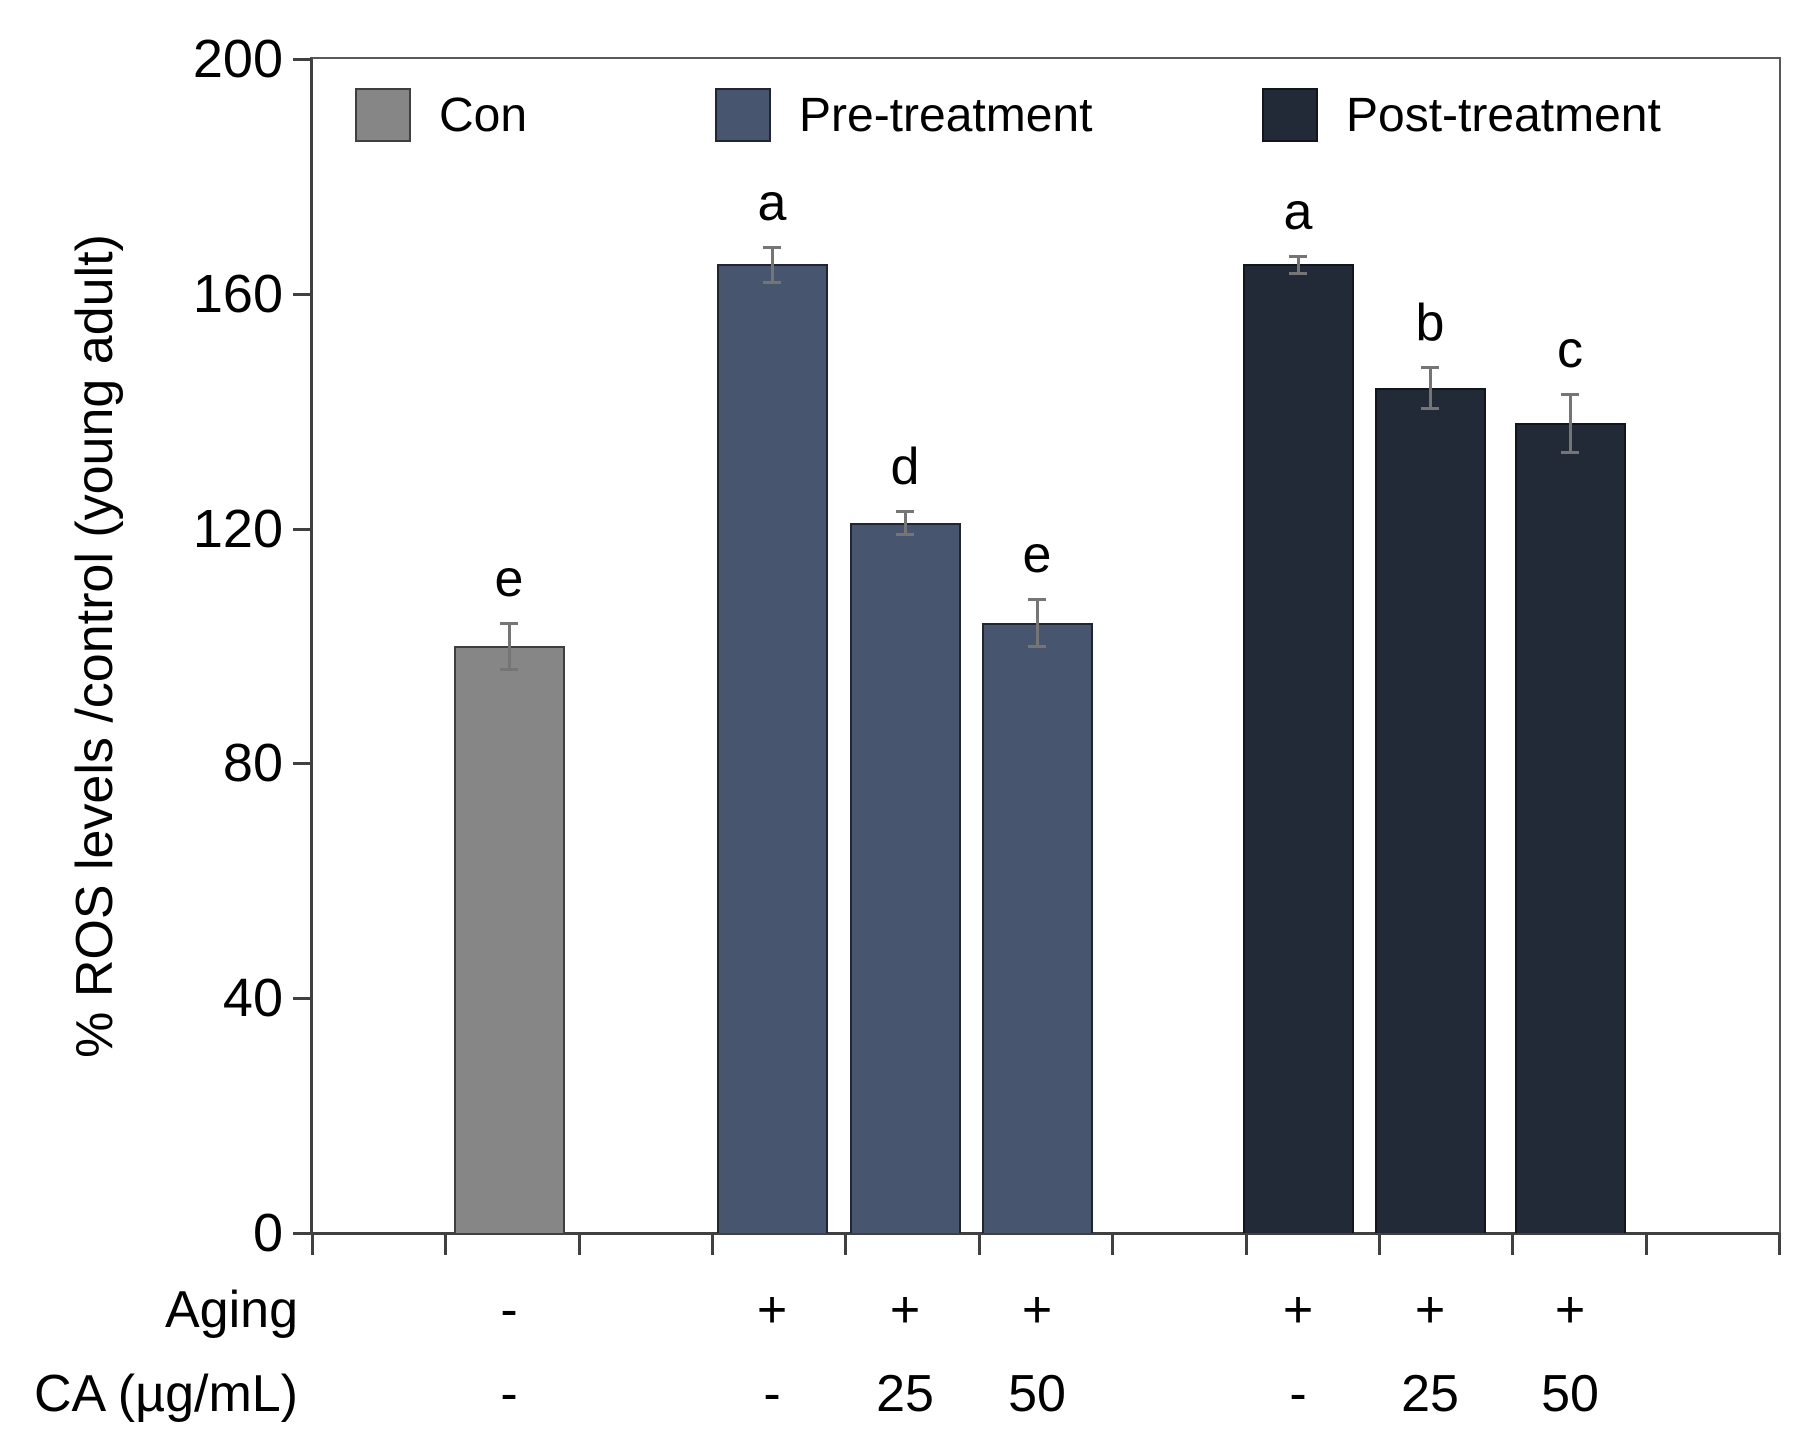  I want to click on annotation-aging-value: -, so click(509, 1310).